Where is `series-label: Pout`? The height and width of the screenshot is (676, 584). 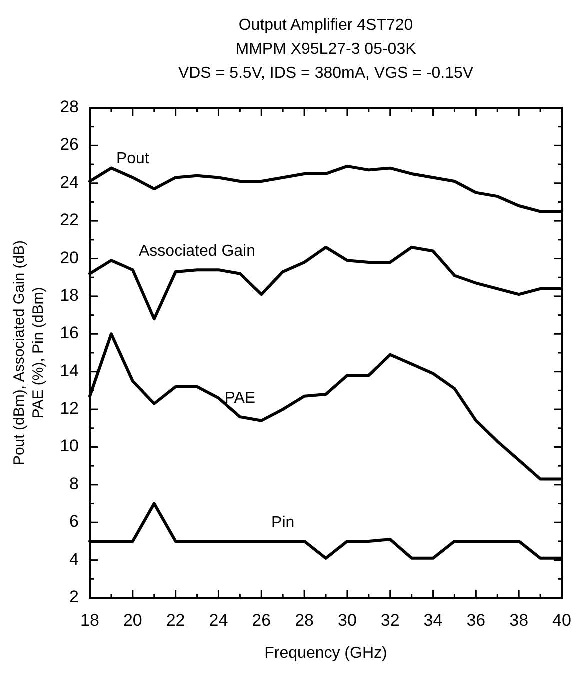
series-label: Pout is located at coordinates (133, 159).